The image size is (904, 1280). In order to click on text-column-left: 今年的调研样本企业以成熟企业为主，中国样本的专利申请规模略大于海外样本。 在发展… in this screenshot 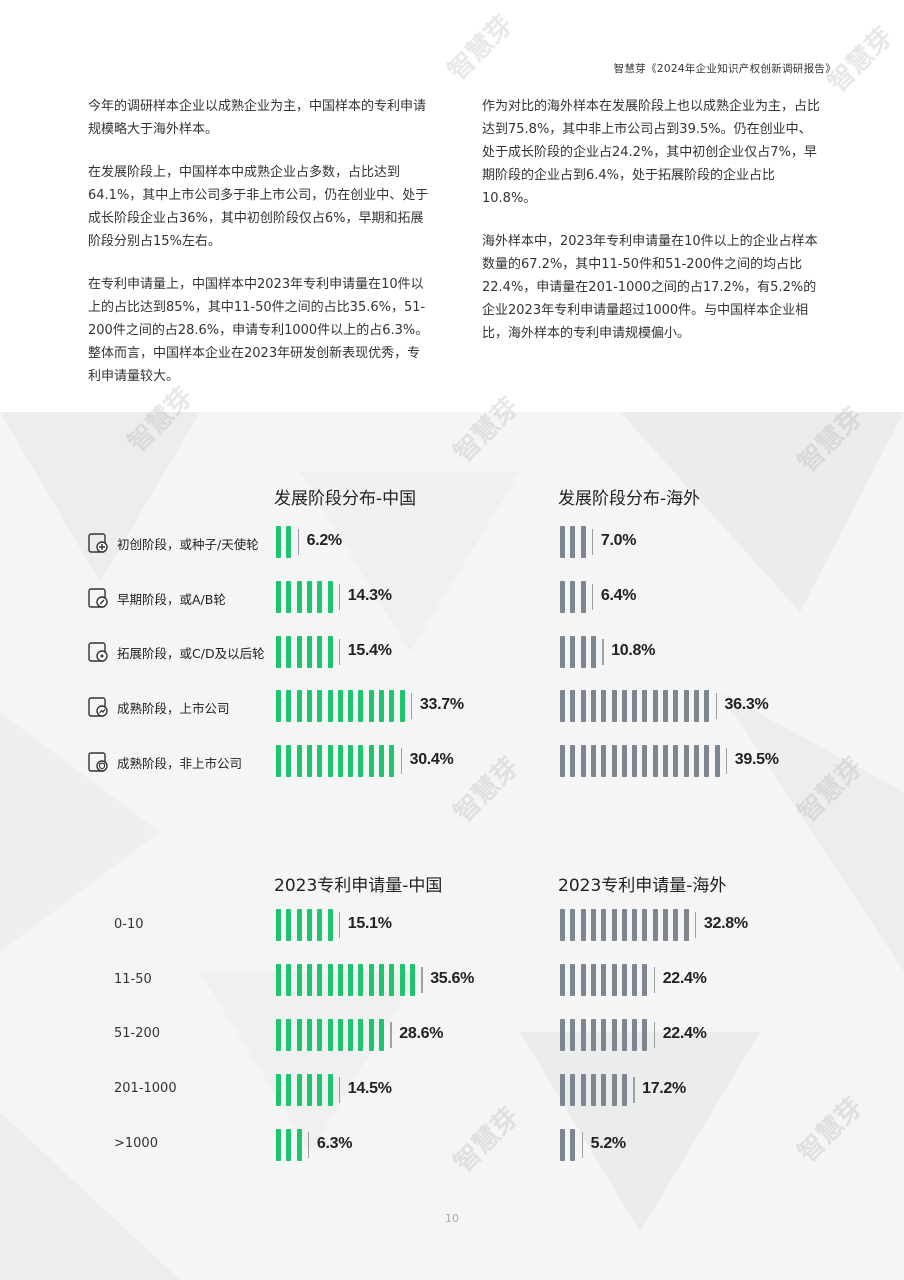, I will do `click(259, 251)`.